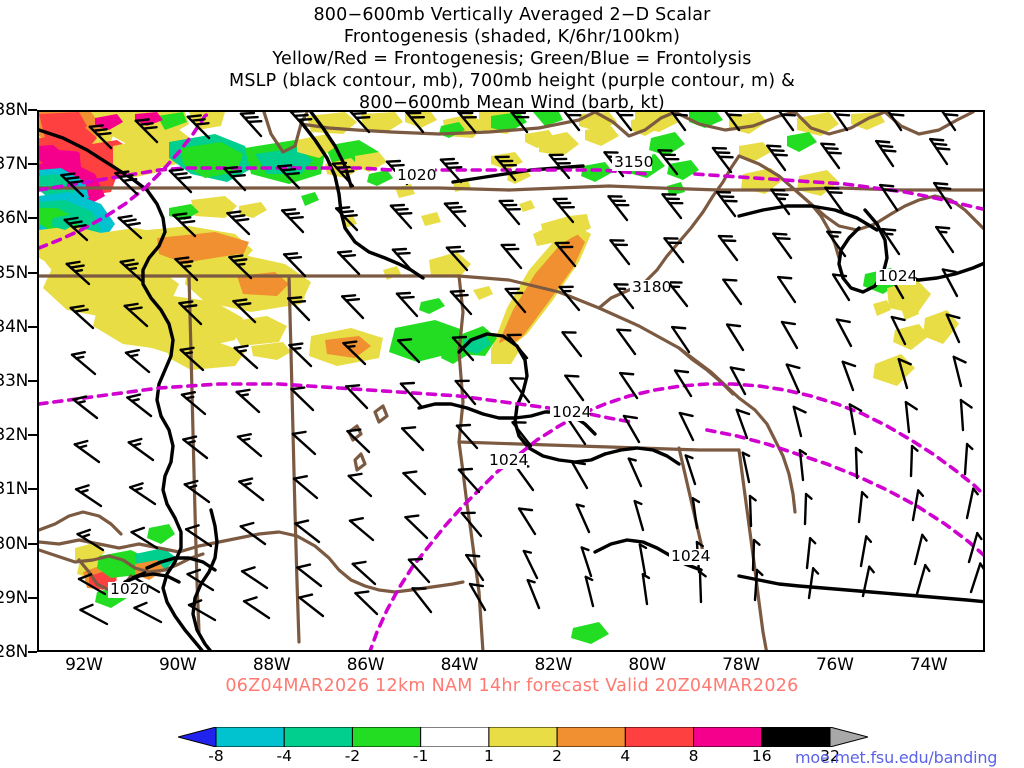 The width and height of the screenshot is (1024, 768). Describe the element at coordinates (523, 747) in the screenshot. I see `colorbar: -8 -4 -2 -1 1 2 4 8 16 32` at that location.